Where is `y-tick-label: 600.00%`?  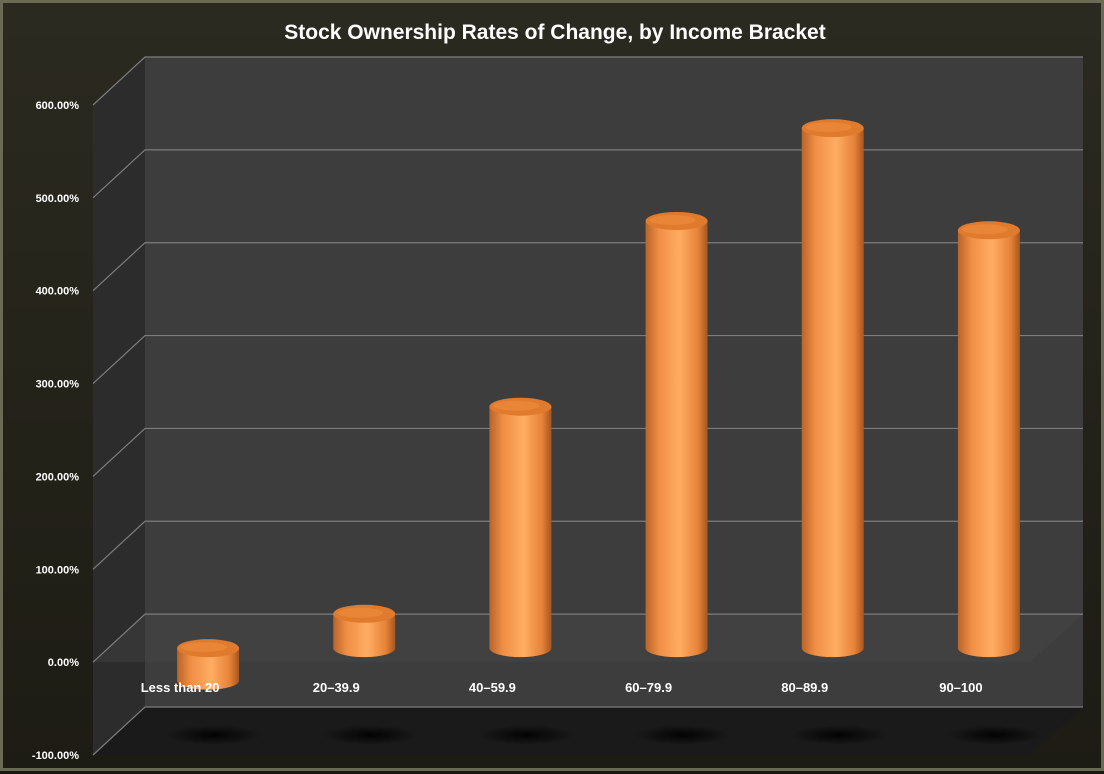
y-tick-label: 600.00% is located at coordinates (58, 106).